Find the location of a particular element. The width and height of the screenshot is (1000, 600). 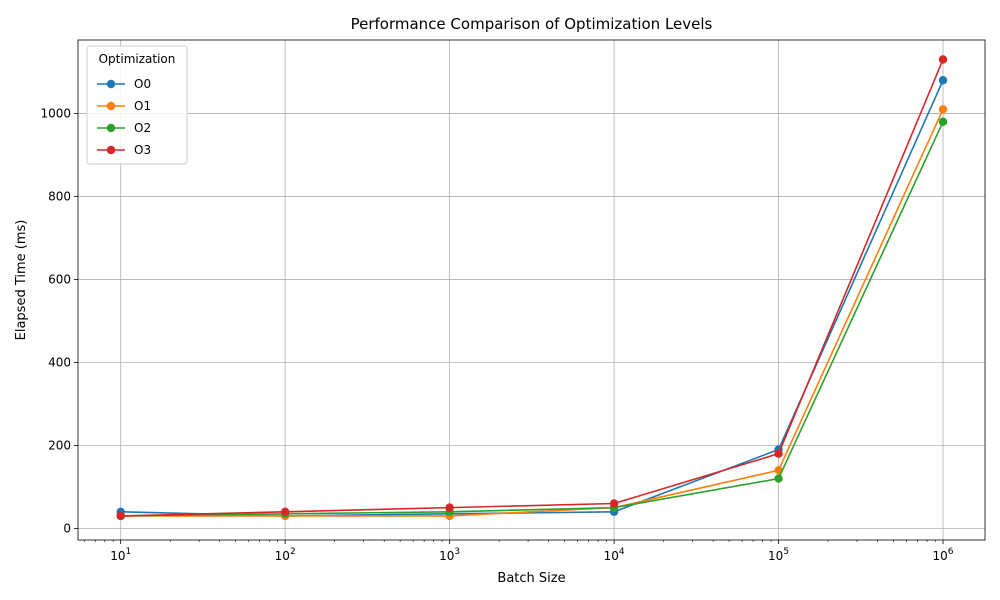

legend-entry: O1 is located at coordinates (124, 106).